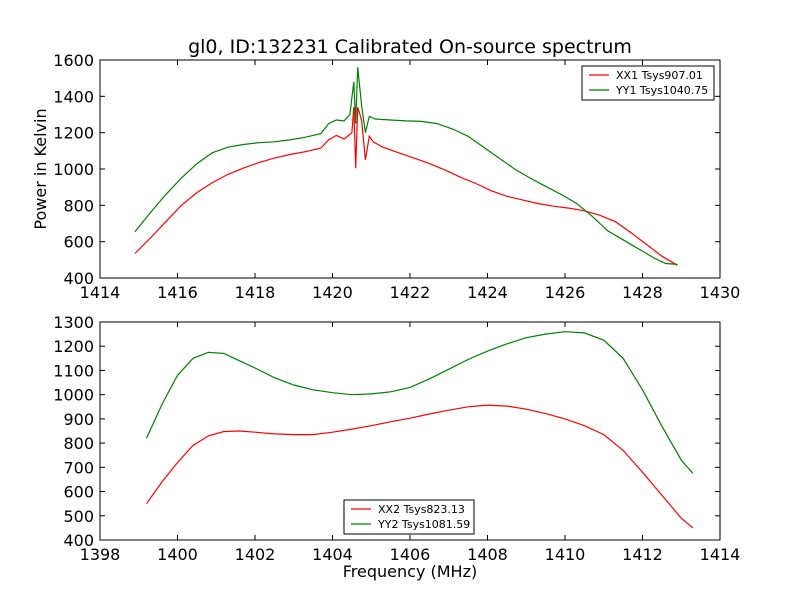 This screenshot has width=800, height=600. What do you see at coordinates (410, 292) in the screenshot?
I see `top-x-tick-label: 1422` at bounding box center [410, 292].